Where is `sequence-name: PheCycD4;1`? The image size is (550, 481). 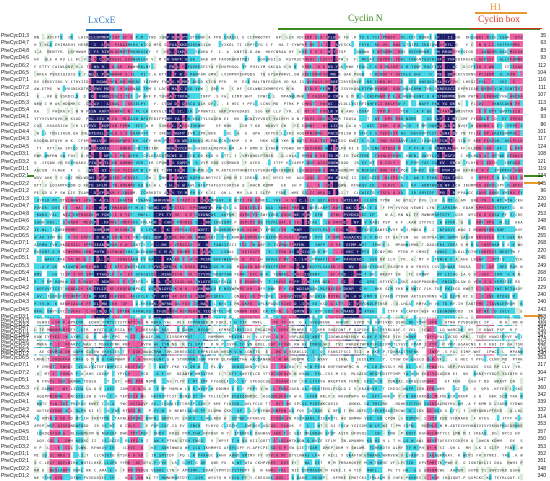 sequence-name: PheCycD4;1 is located at coordinates (15, 117).